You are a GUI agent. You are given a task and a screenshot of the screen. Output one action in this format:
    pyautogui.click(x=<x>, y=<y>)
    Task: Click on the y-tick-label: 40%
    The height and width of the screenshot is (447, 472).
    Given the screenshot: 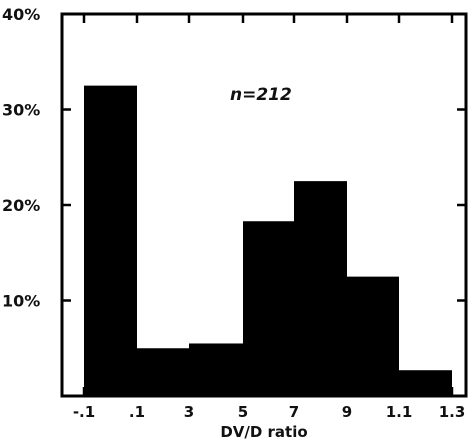 What is the action you would take?
    pyautogui.click(x=21, y=14)
    